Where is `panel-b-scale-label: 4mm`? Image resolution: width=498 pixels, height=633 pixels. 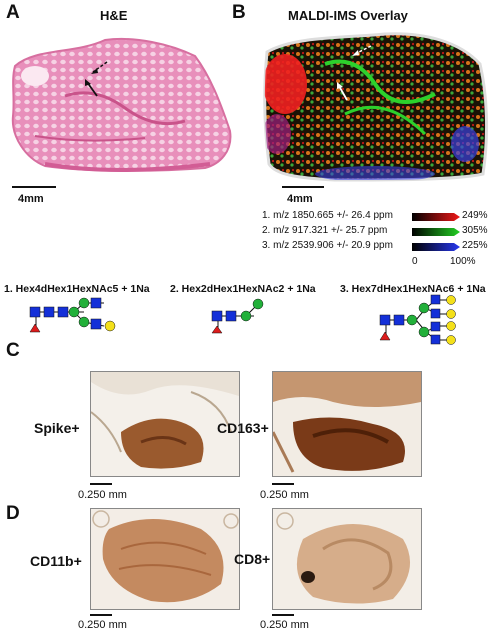 panel-b-scale-label: 4mm is located at coordinates (300, 199).